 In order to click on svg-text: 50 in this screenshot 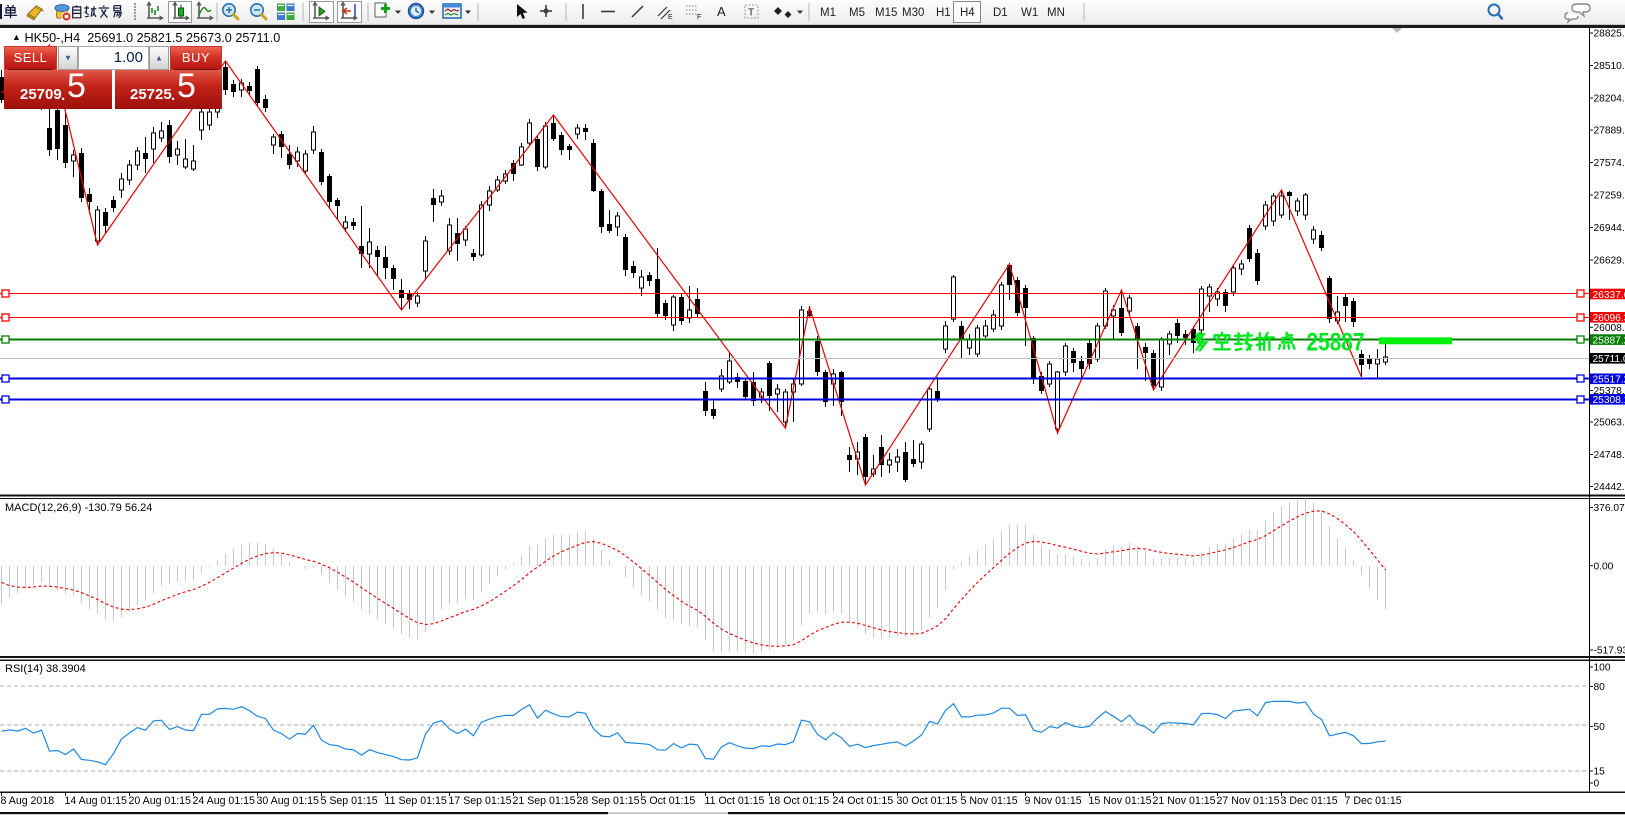, I will do `click(1600, 727)`.